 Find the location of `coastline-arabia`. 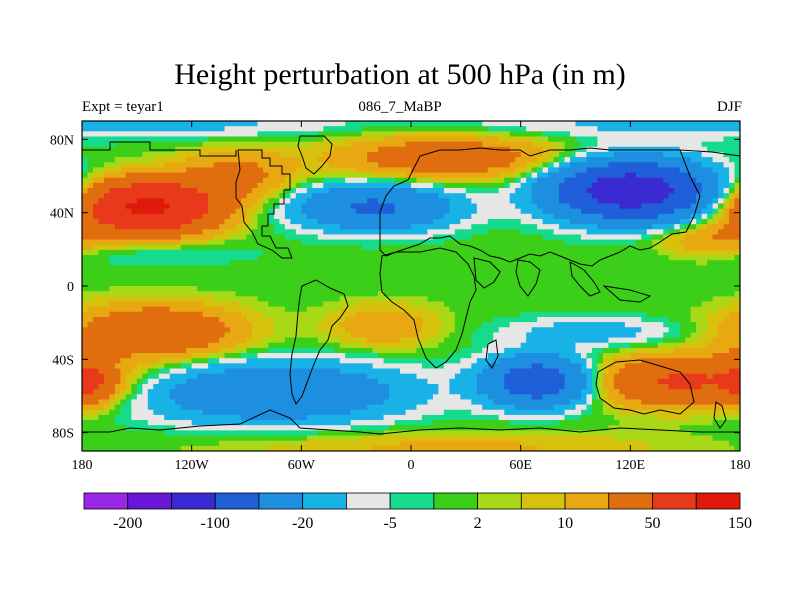

coastline-arabia is located at coordinates (487, 273).